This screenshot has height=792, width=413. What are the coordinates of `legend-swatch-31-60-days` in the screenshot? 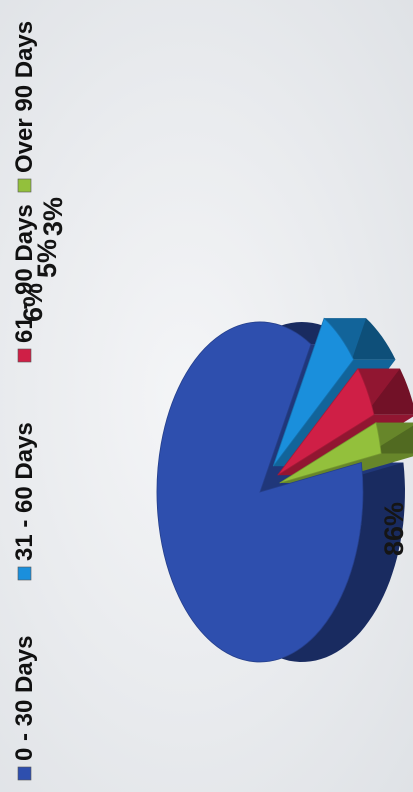 It's located at (24, 573).